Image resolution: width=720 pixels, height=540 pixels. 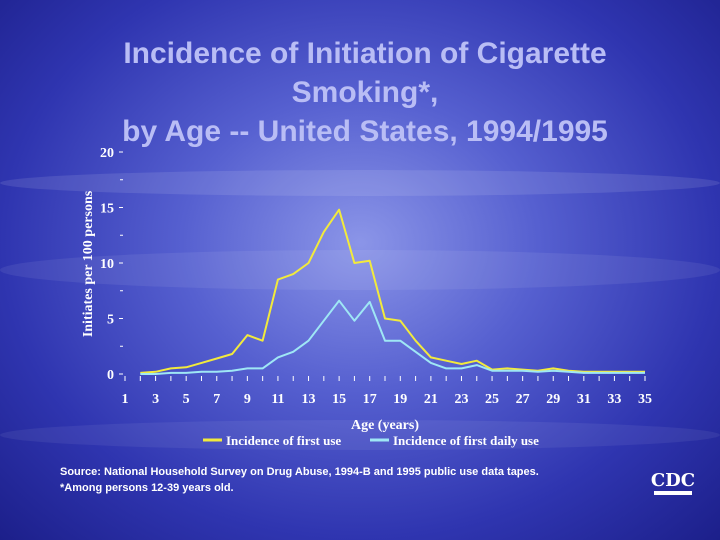 I want to click on x-tick-label: 33, so click(x=614, y=399).